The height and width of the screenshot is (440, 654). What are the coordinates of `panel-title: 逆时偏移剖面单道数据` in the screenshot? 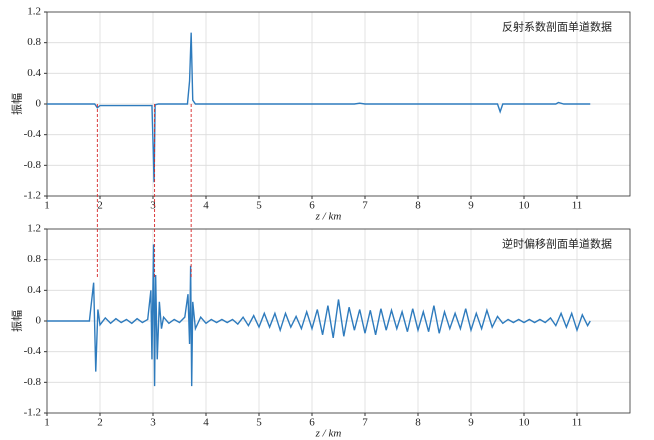 It's located at (557, 244).